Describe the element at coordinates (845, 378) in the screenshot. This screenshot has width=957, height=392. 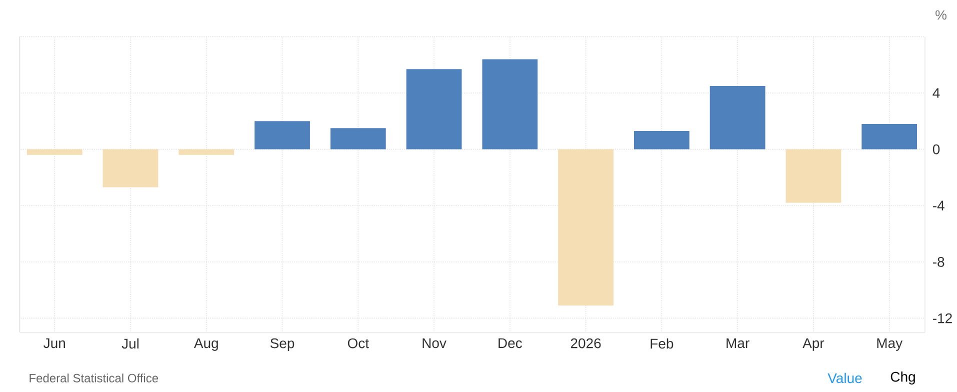
I see `text: Value` at that location.